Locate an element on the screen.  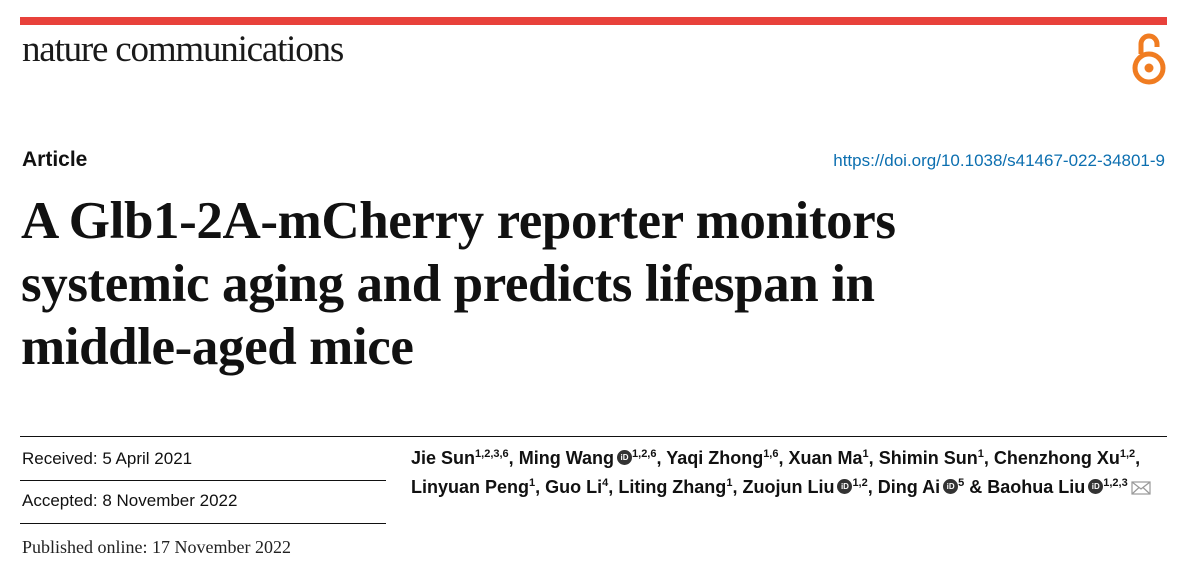
author-name: Baohua Liu is located at coordinates (1036, 487).